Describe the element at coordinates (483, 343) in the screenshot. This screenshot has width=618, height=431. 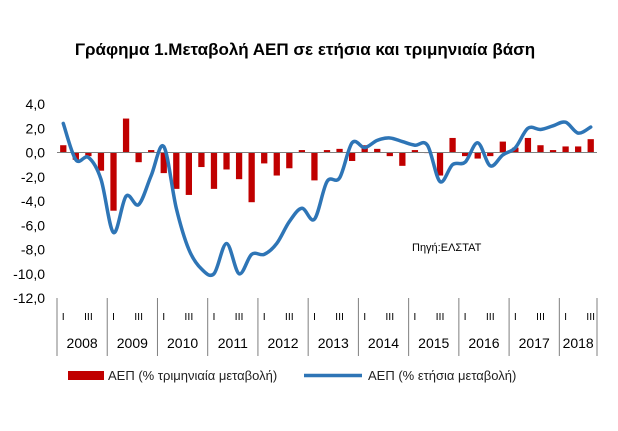
I see `year-label: 2016` at that location.